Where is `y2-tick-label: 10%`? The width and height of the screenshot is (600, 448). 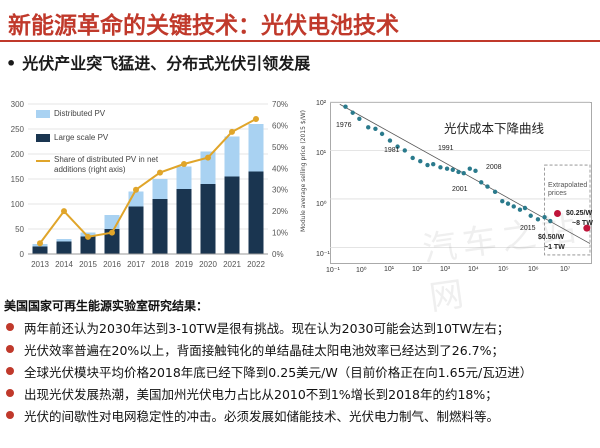 y2-tick-label: 10% is located at coordinates (280, 233).